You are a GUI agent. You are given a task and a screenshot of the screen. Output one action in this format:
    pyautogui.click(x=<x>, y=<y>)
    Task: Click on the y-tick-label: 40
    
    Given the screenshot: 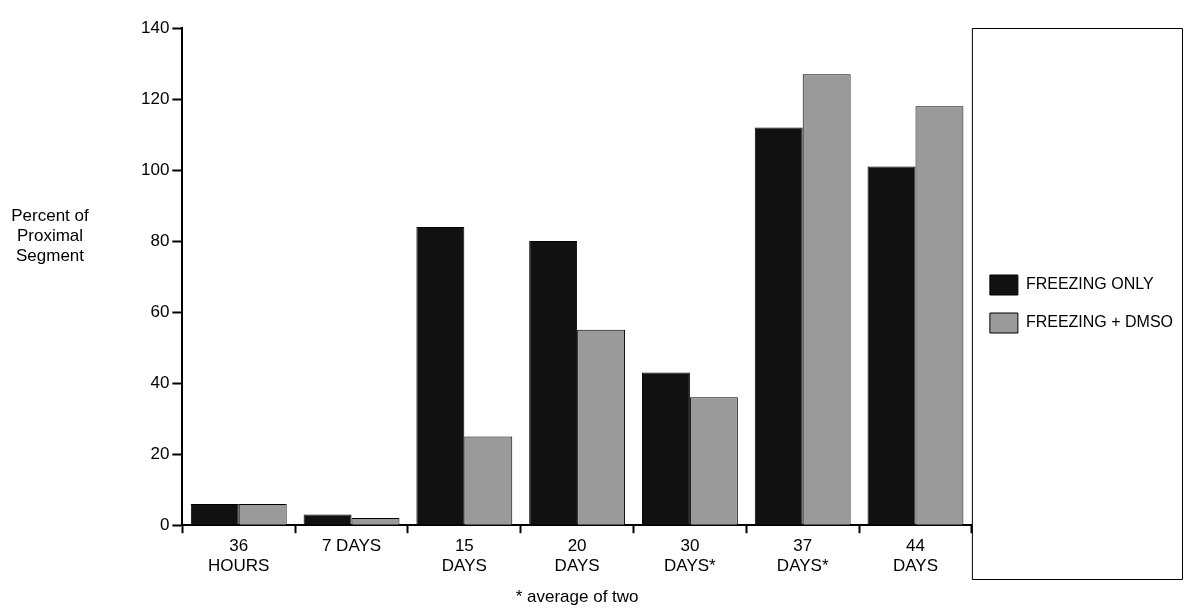 What is the action you would take?
    pyautogui.click(x=160, y=382)
    